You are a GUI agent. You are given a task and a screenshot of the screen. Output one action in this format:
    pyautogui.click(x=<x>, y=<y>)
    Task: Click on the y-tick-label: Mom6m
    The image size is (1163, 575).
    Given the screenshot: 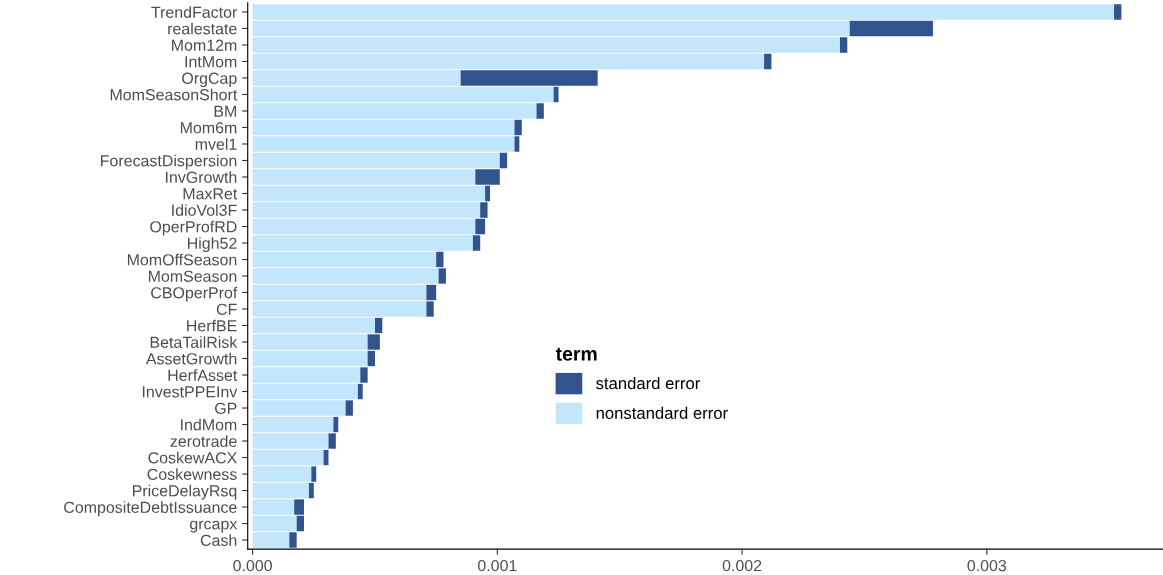 What is the action you would take?
    pyautogui.click(x=208, y=128)
    